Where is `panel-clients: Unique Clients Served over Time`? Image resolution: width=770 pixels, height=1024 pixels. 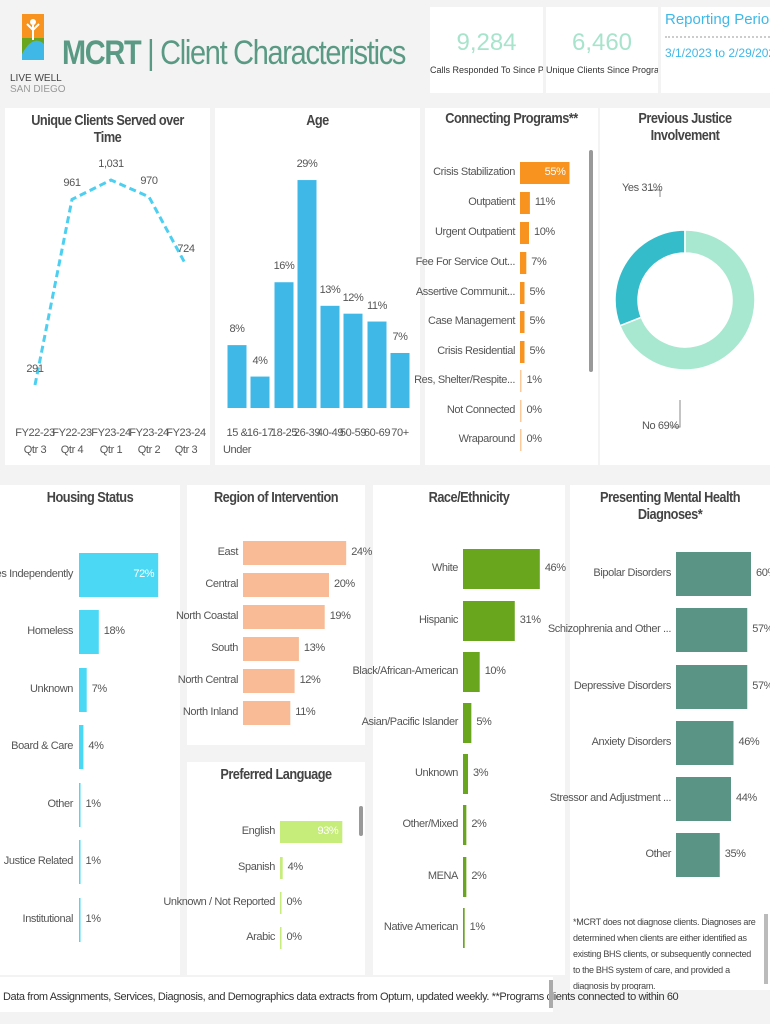 panel-clients: Unique Clients Served over Time is located at coordinates (107, 286).